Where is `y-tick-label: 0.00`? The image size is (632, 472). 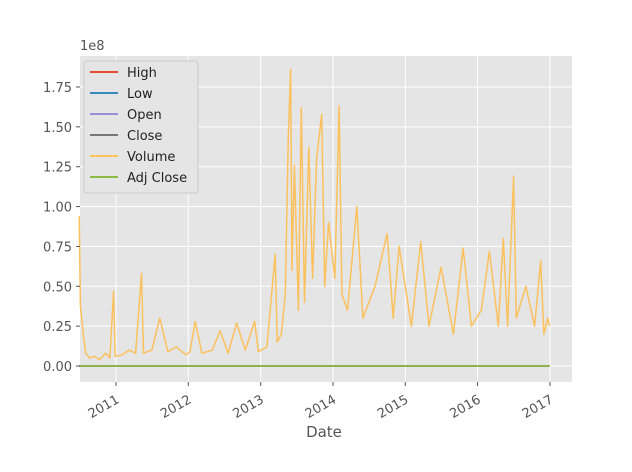
y-tick-label: 0.00 is located at coordinates (57, 367).